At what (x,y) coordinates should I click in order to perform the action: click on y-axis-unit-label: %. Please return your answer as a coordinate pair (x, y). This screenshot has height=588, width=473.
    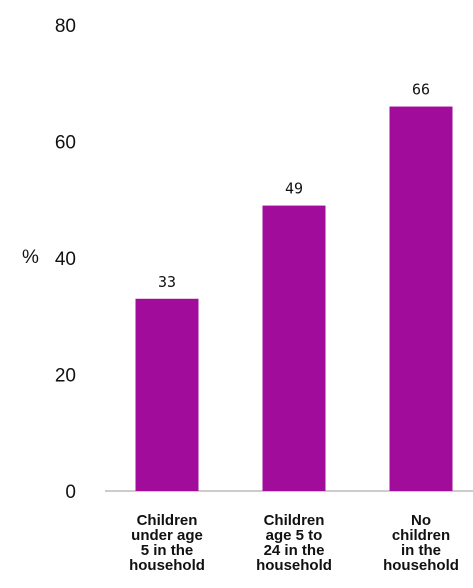
    Looking at the image, I should click on (30, 257).